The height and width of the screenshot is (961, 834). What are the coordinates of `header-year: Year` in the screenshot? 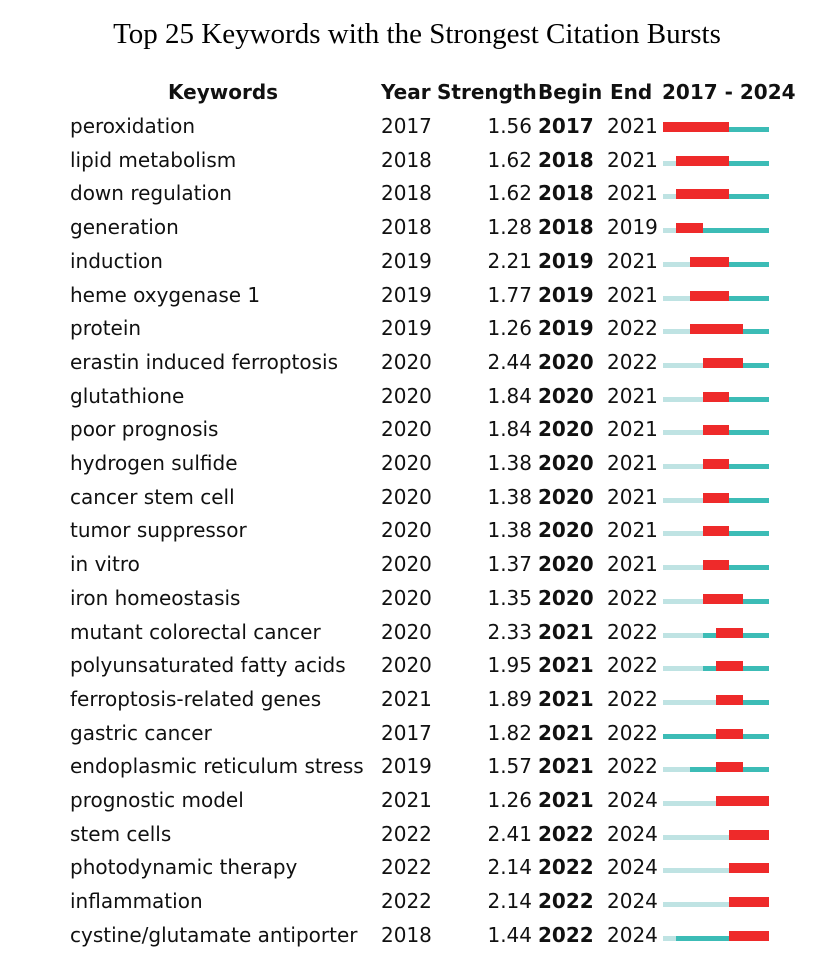 It's located at (406, 92).